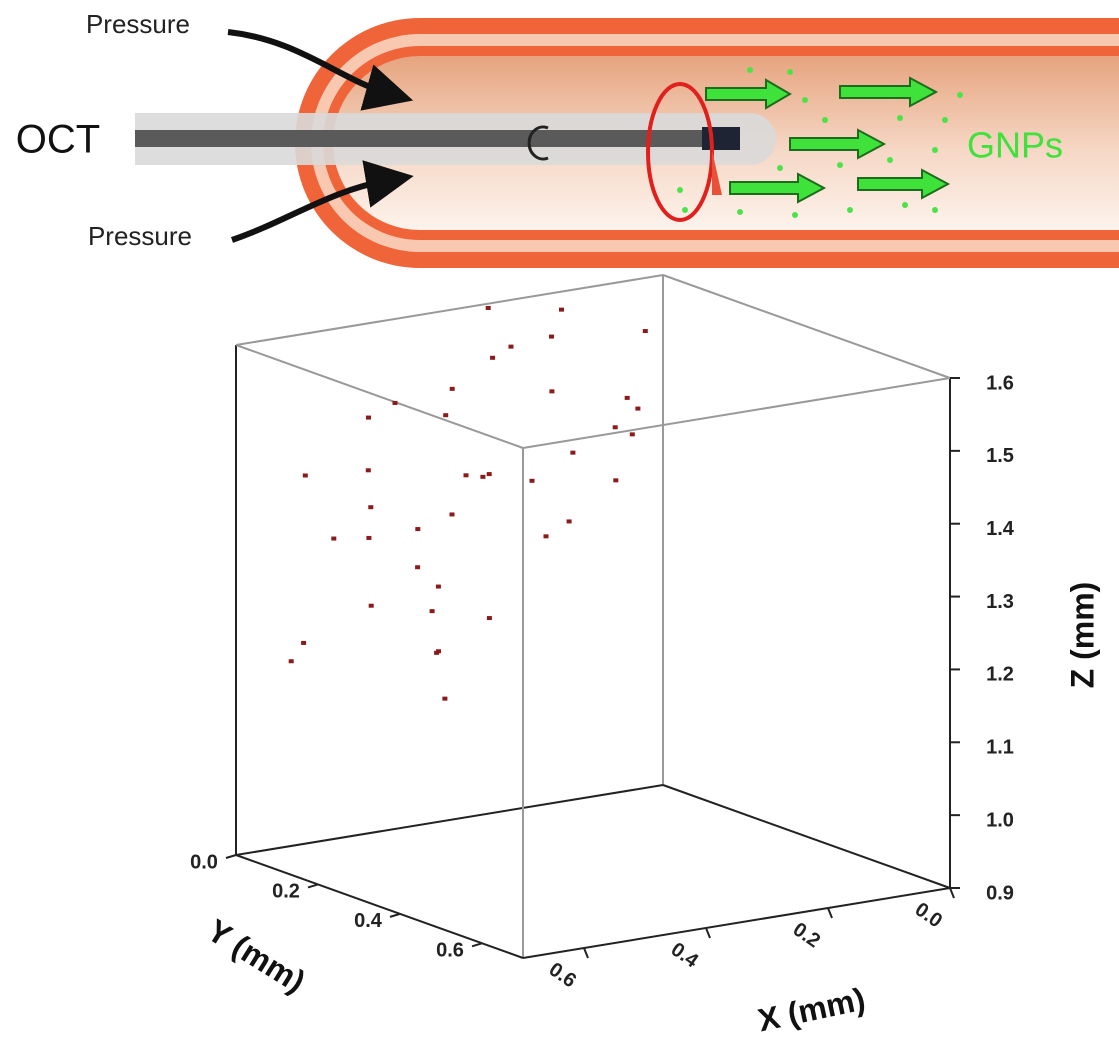 The width and height of the screenshot is (1119, 1050). Describe the element at coordinates (58, 140) in the screenshot. I see `oct-label: OCT` at that location.